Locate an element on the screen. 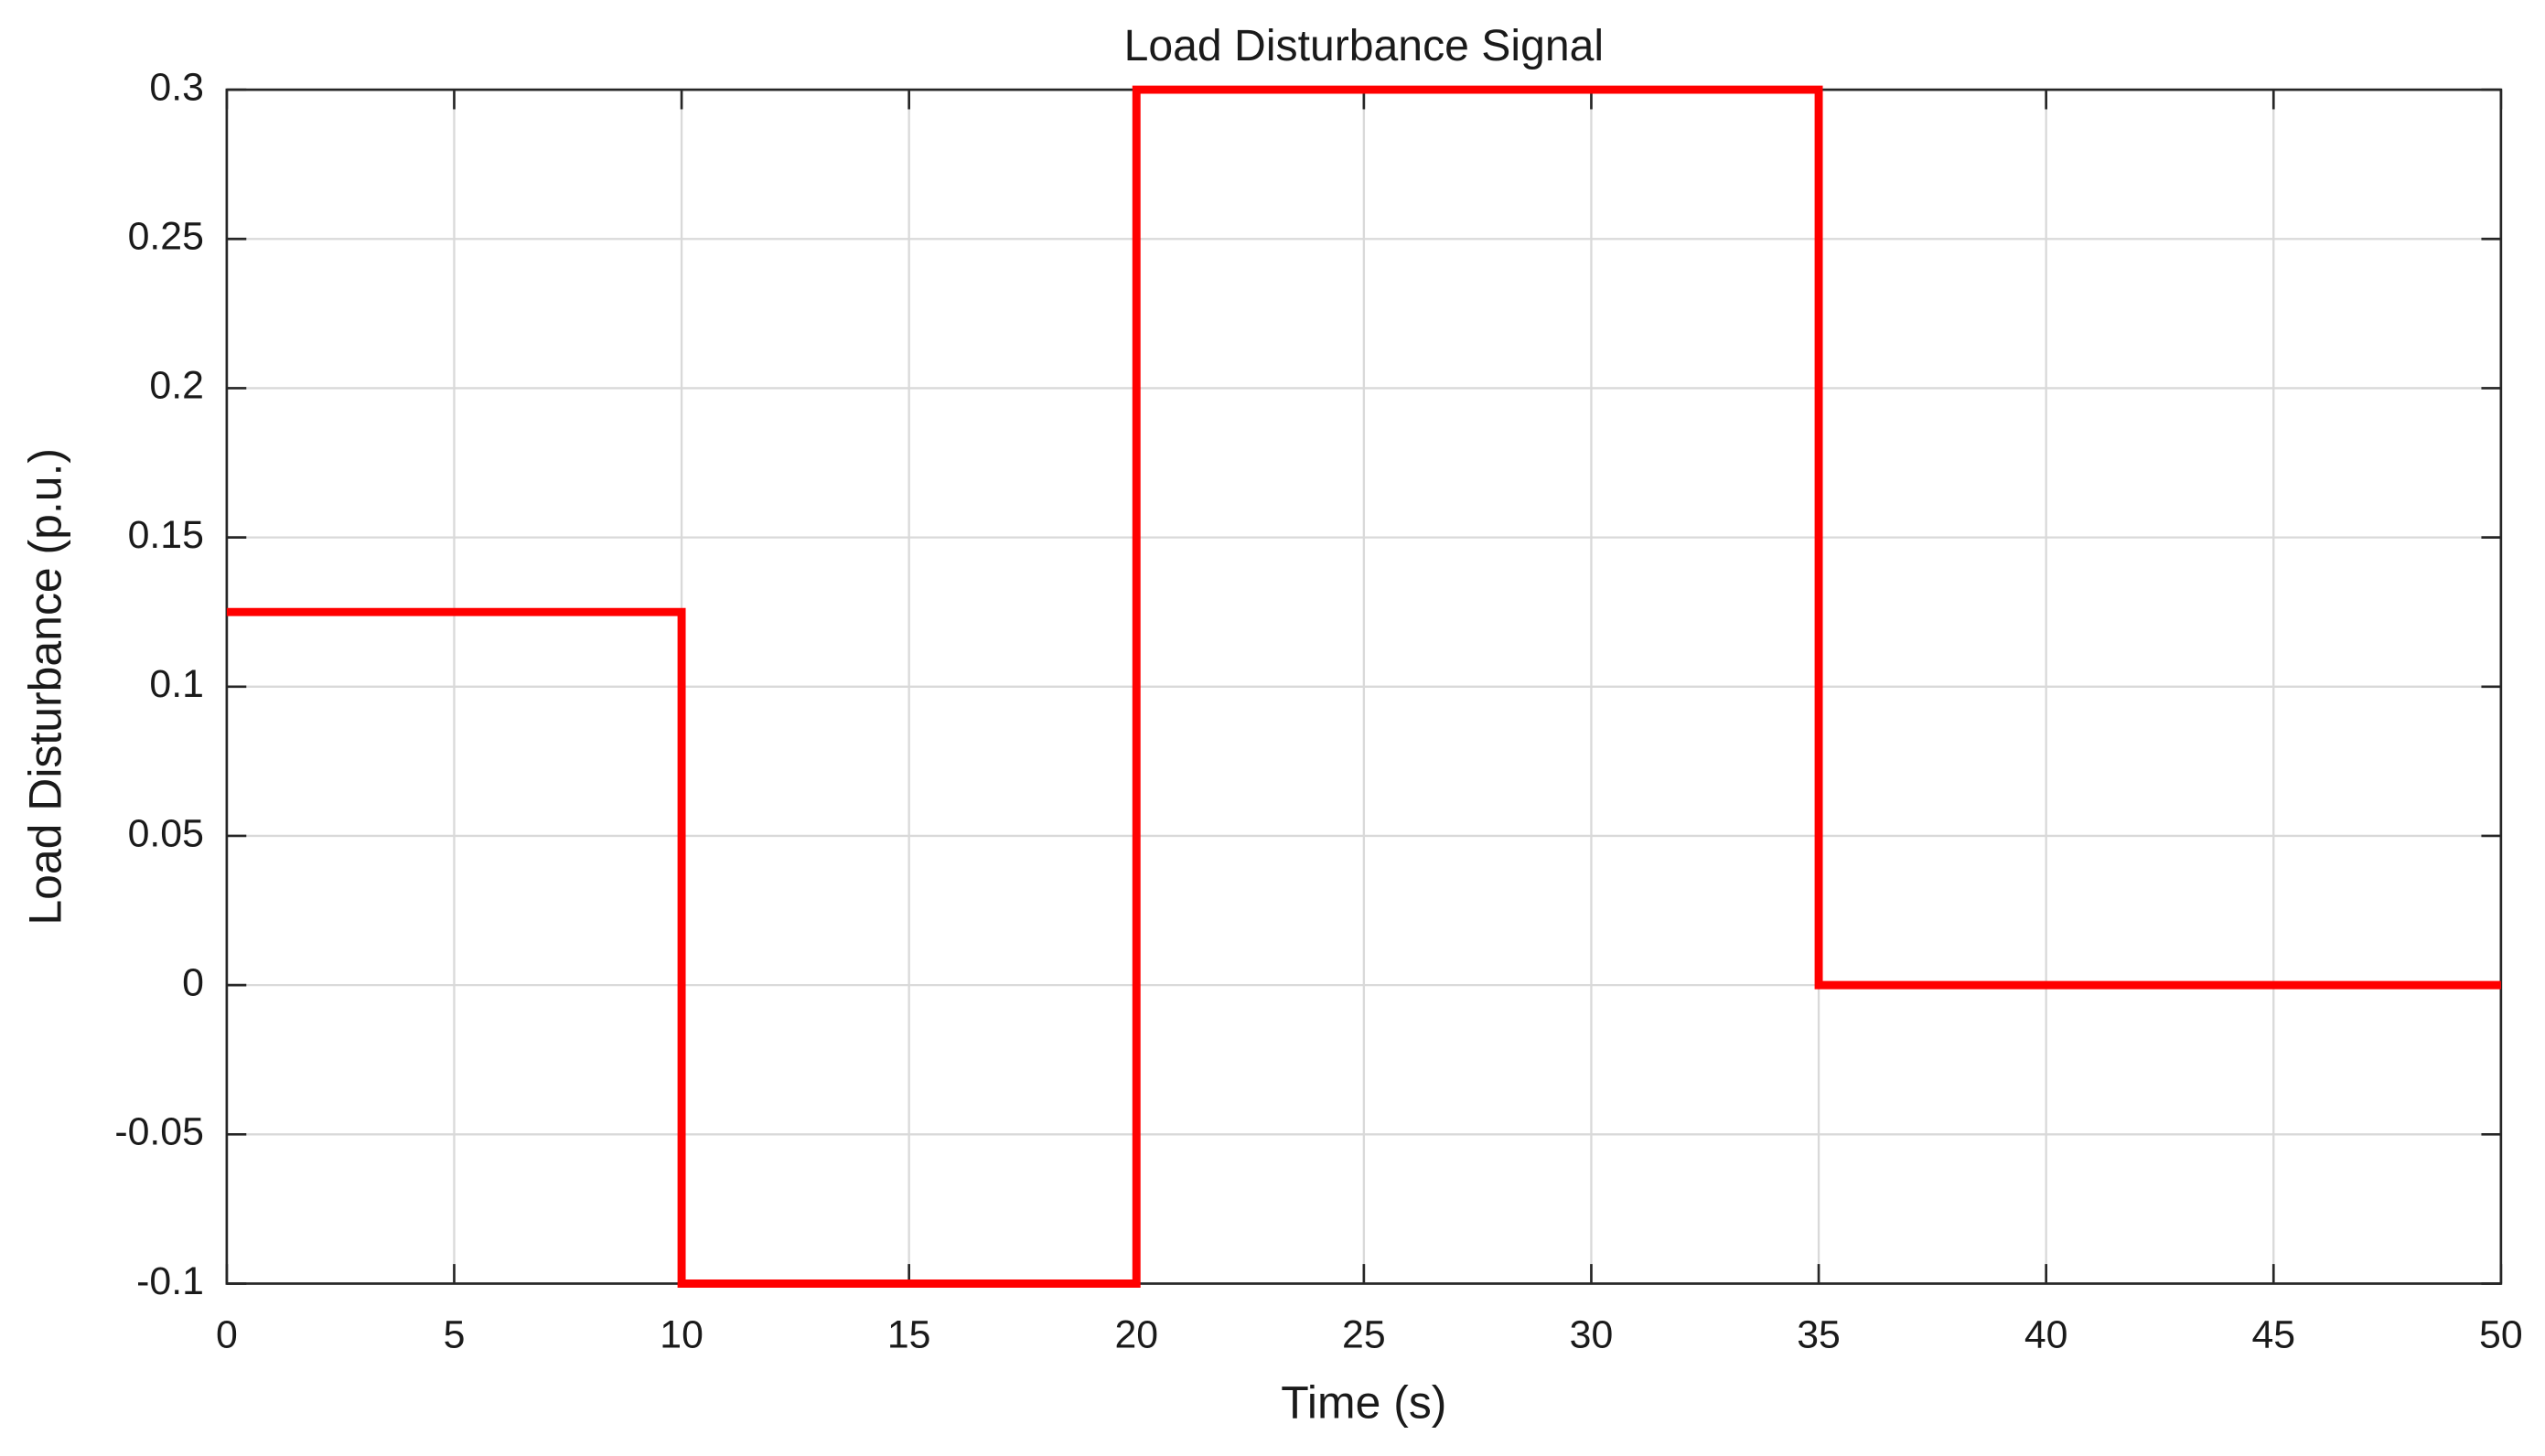 Image resolution: width=2545 pixels, height=1456 pixels. x-axis-label: Time (s) is located at coordinates (1364, 1402).